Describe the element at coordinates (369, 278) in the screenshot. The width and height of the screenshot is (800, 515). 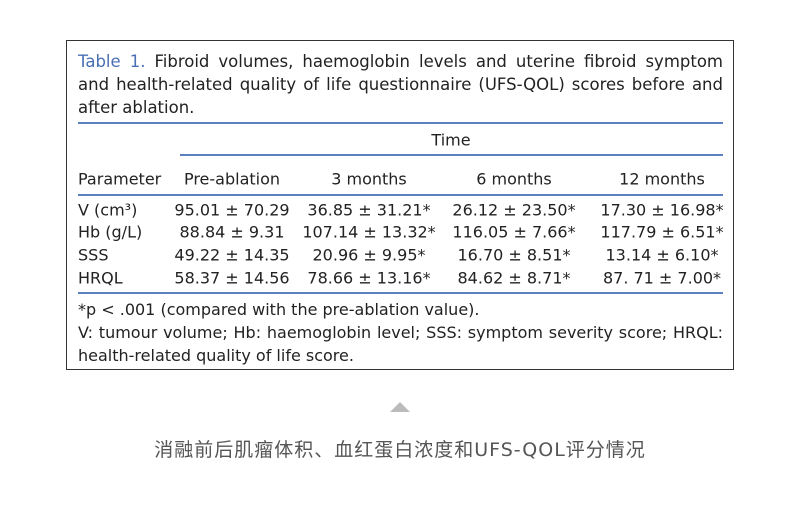
I see `cell: 78.66 ± 13.16*` at that location.